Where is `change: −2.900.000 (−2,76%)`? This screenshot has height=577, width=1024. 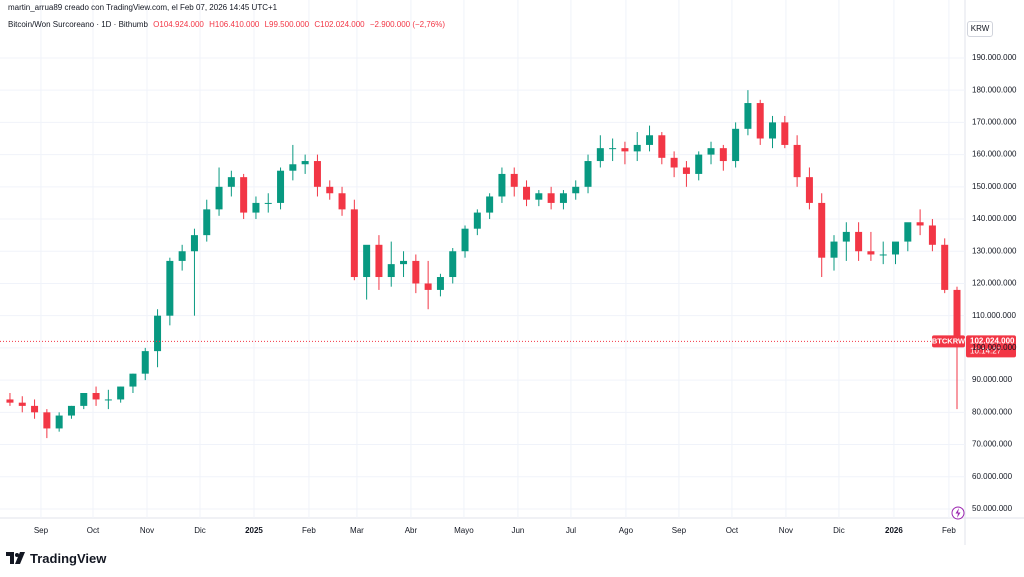
change: −2.900.000 (−2,76%) is located at coordinates (407, 24).